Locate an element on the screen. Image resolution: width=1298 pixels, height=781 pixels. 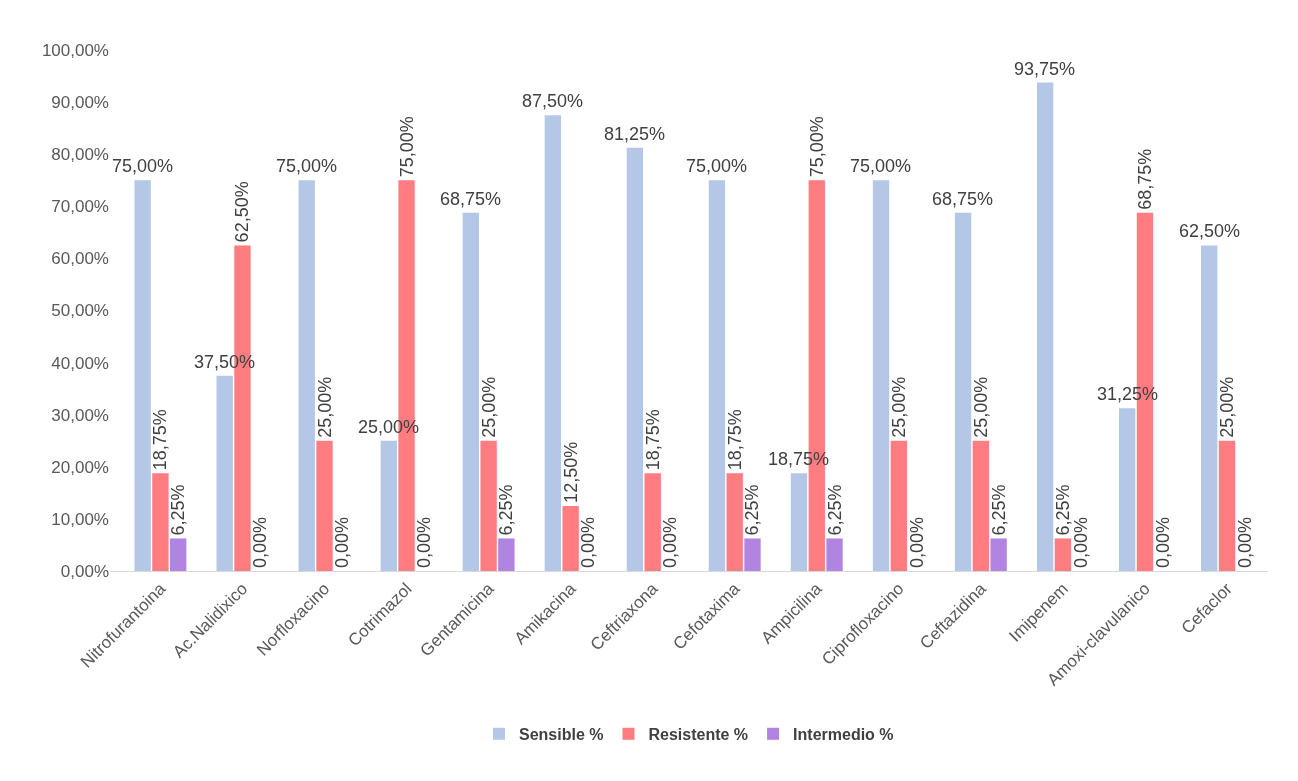
y-tick-label: 70,00% is located at coordinates (80, 207).